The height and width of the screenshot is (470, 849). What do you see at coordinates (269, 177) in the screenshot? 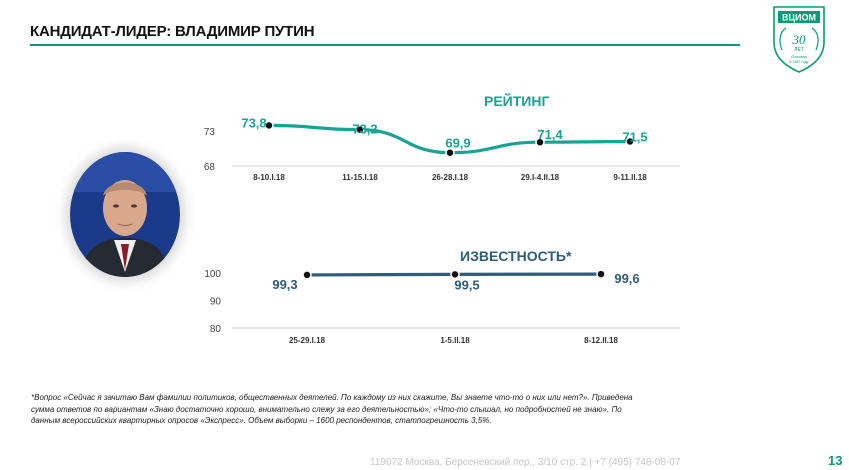
I see `x-tick-label: 8-10.I.18` at bounding box center [269, 177].